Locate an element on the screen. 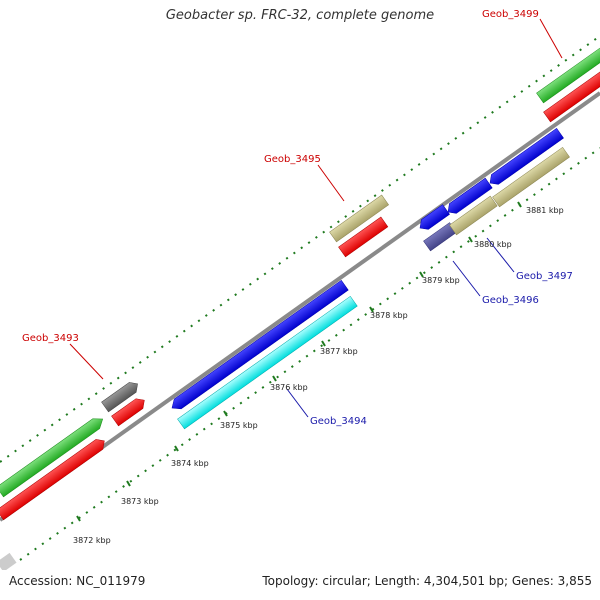 This screenshot has width=600, height=600. kbp-label-3879: 3879 kbp is located at coordinates (441, 280).